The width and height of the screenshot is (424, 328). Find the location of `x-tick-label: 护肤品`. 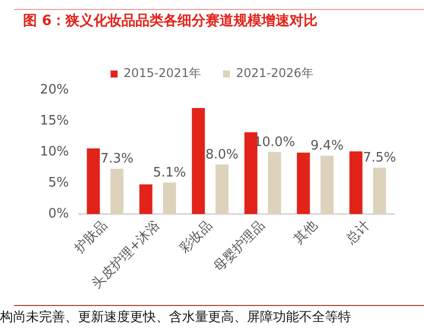

x-tick-label: 护肤品 is located at coordinates (90, 238).